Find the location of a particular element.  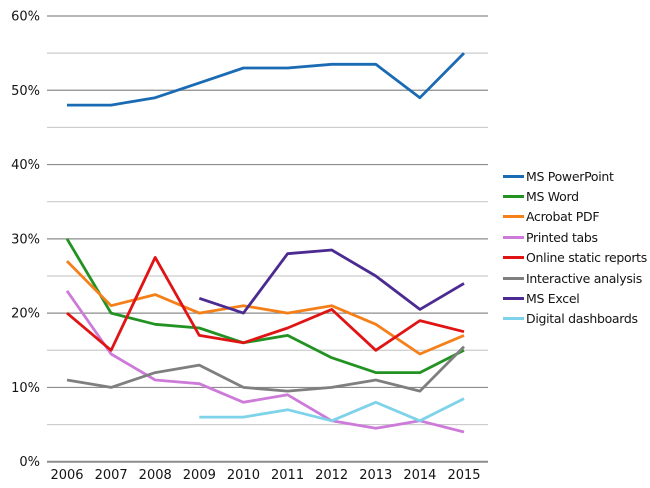

y-axis-tick-labels: 0% 10% 20% 30% 40% 50% 60% is located at coordinates (25, 240).